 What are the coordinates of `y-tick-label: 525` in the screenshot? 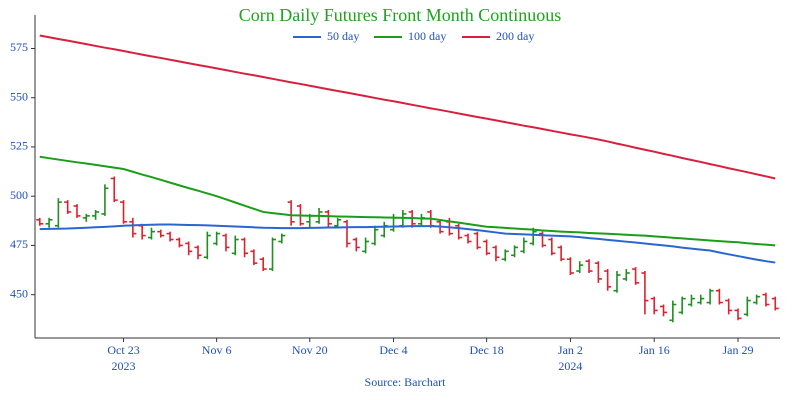 It's located at (19, 146).